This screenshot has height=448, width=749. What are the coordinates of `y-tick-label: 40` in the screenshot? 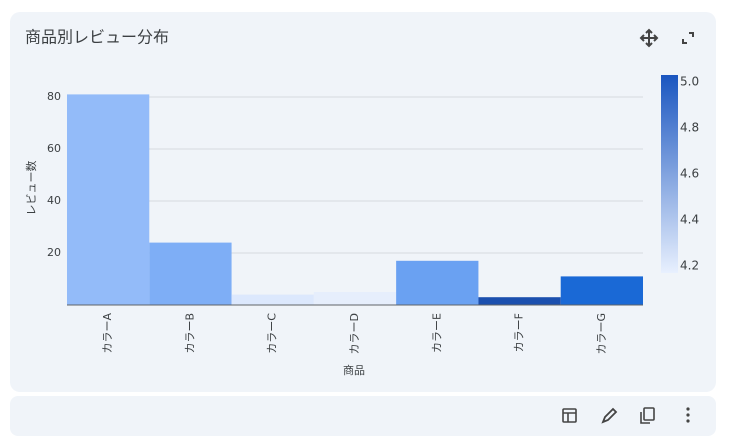 It's located at (54, 200).